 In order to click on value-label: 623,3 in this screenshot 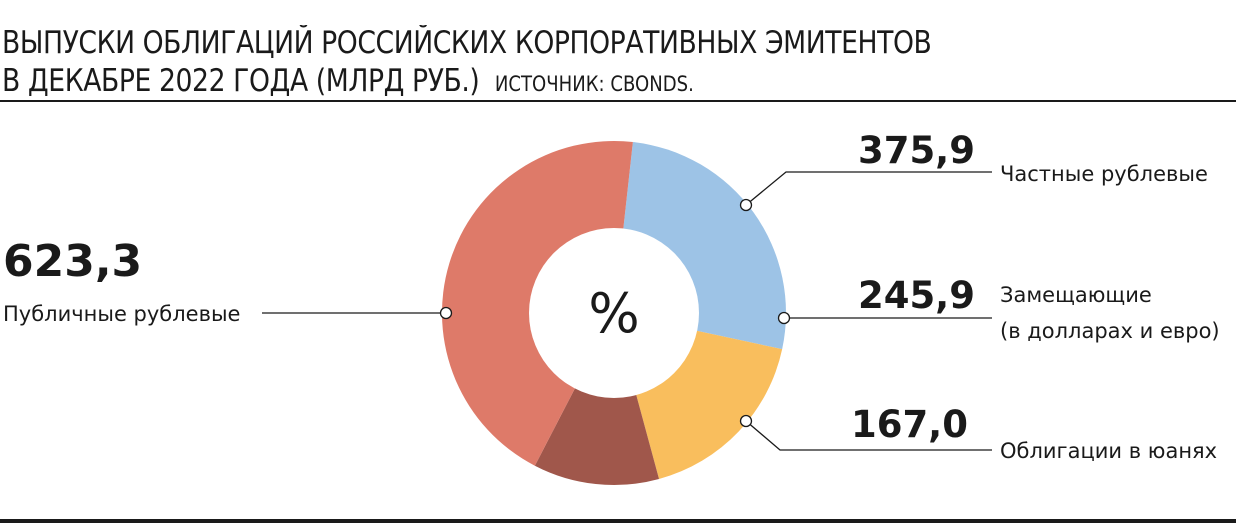, I will do `click(72, 261)`.